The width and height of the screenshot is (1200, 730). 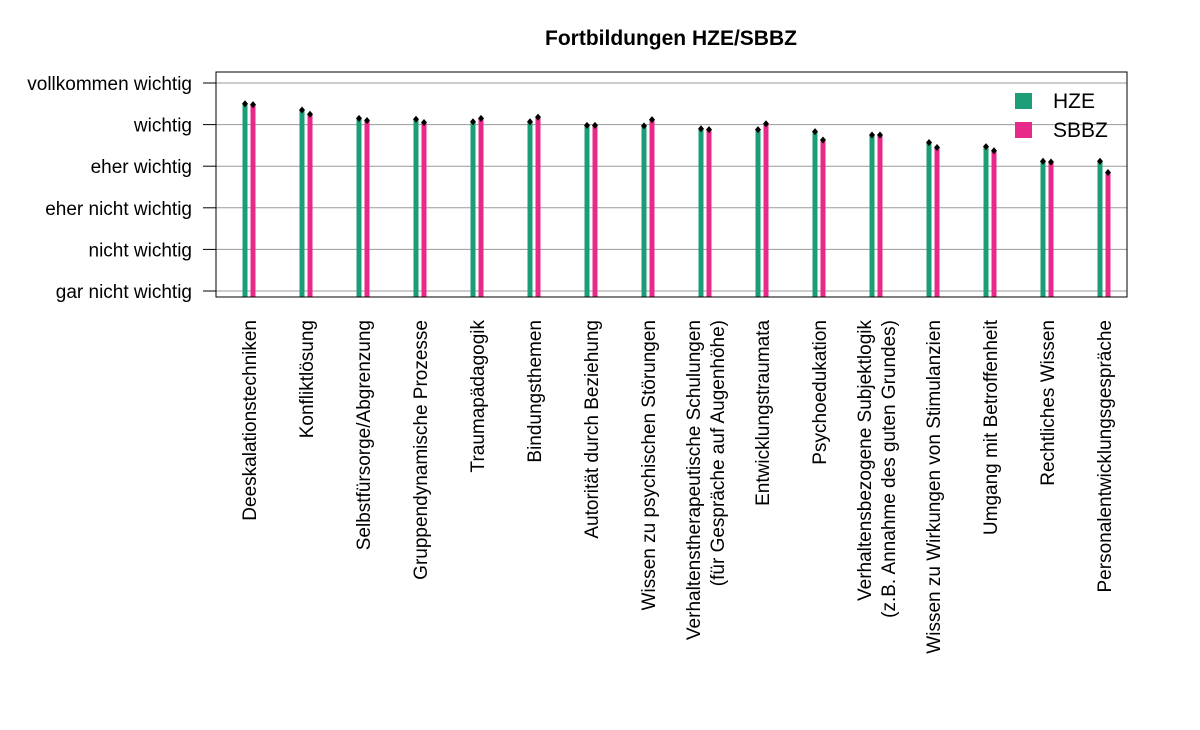 What do you see at coordinates (141, 167) in the screenshot?
I see `y-tick-label: eher wichtig` at bounding box center [141, 167].